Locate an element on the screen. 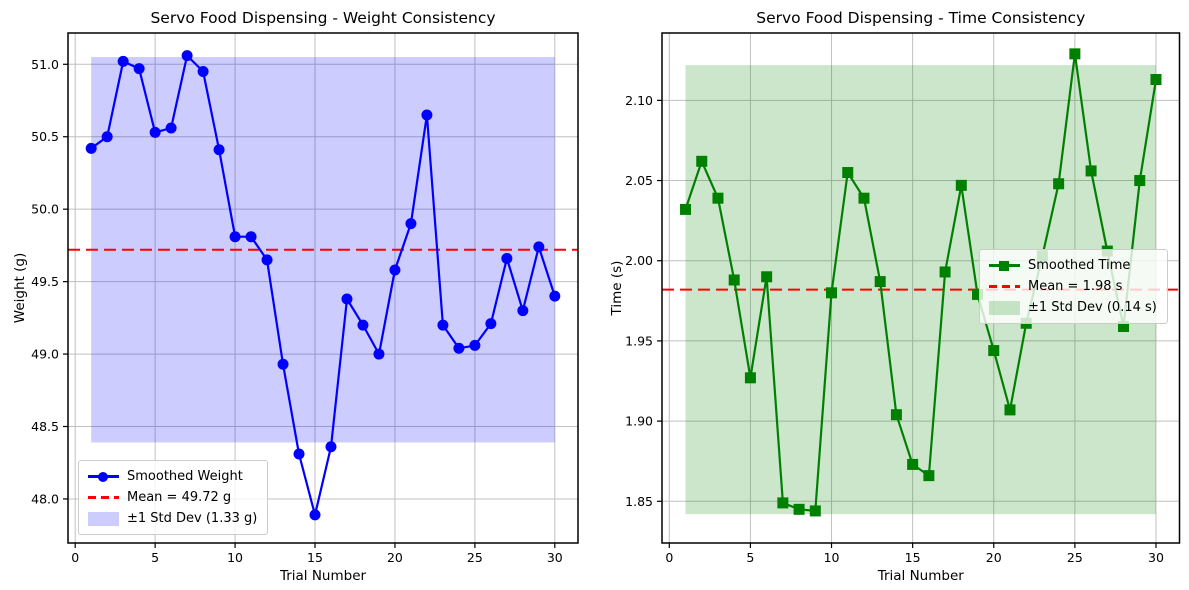 The image size is (1189, 590). time-legend-band-label: ±1 Std Dev (0.14 s) is located at coordinates (1092, 307).